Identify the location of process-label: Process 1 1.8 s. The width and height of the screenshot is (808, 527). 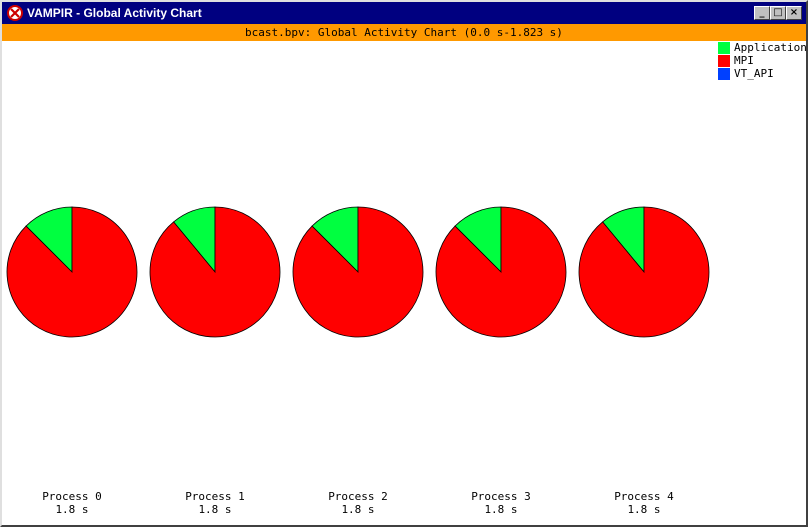
(215, 503).